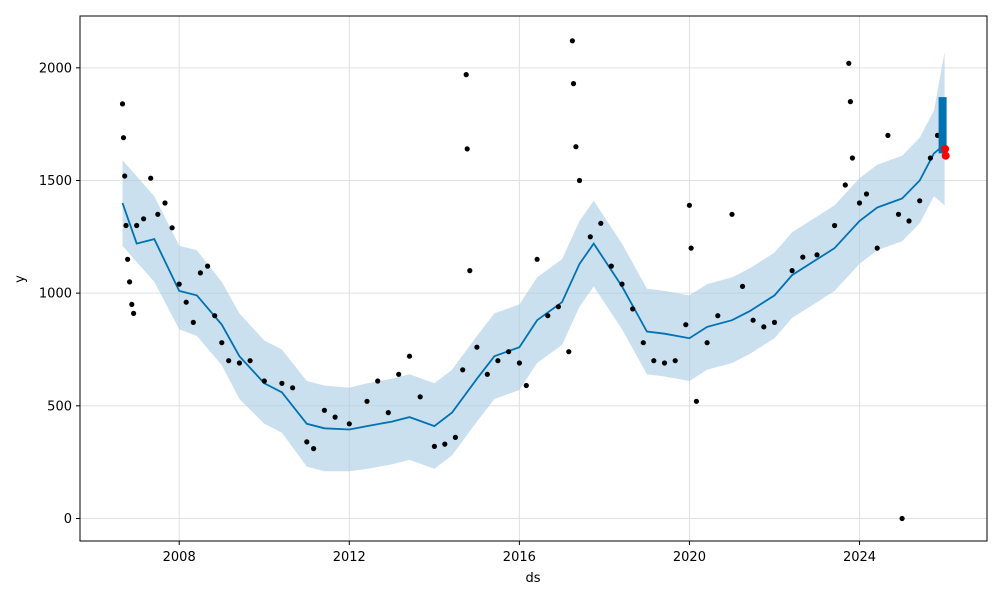 The height and width of the screenshot is (600, 1000). What do you see at coordinates (20, 279) in the screenshot?
I see `y-axis-title: y` at bounding box center [20, 279].